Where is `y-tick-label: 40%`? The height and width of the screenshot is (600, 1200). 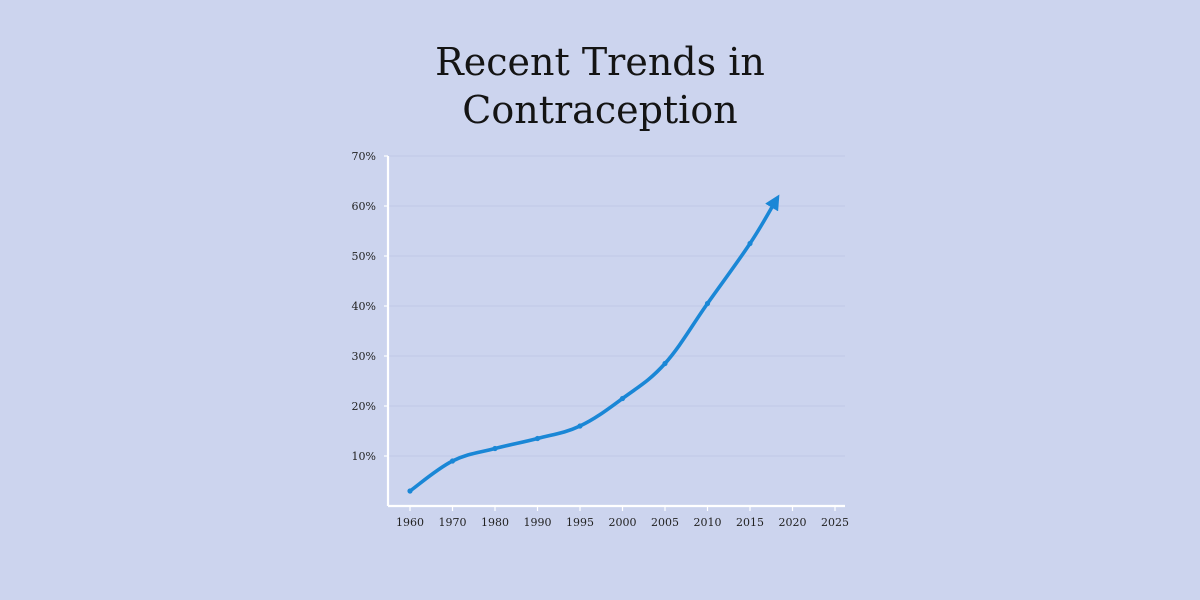
y-tick-label: 40% is located at coordinates (364, 306).